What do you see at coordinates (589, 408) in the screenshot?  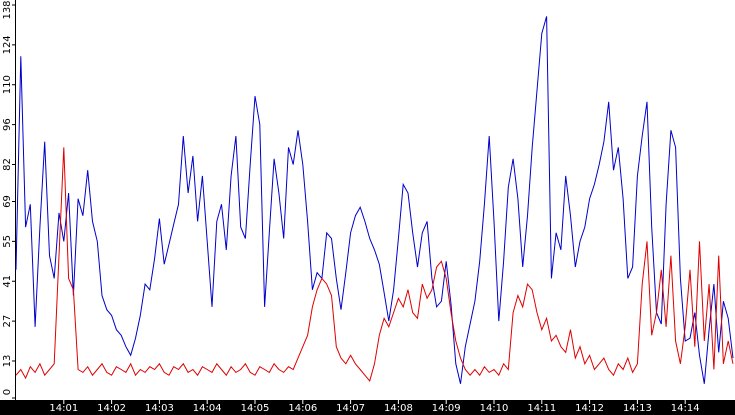 I see `x-tick-label: 14:12` at bounding box center [589, 408].